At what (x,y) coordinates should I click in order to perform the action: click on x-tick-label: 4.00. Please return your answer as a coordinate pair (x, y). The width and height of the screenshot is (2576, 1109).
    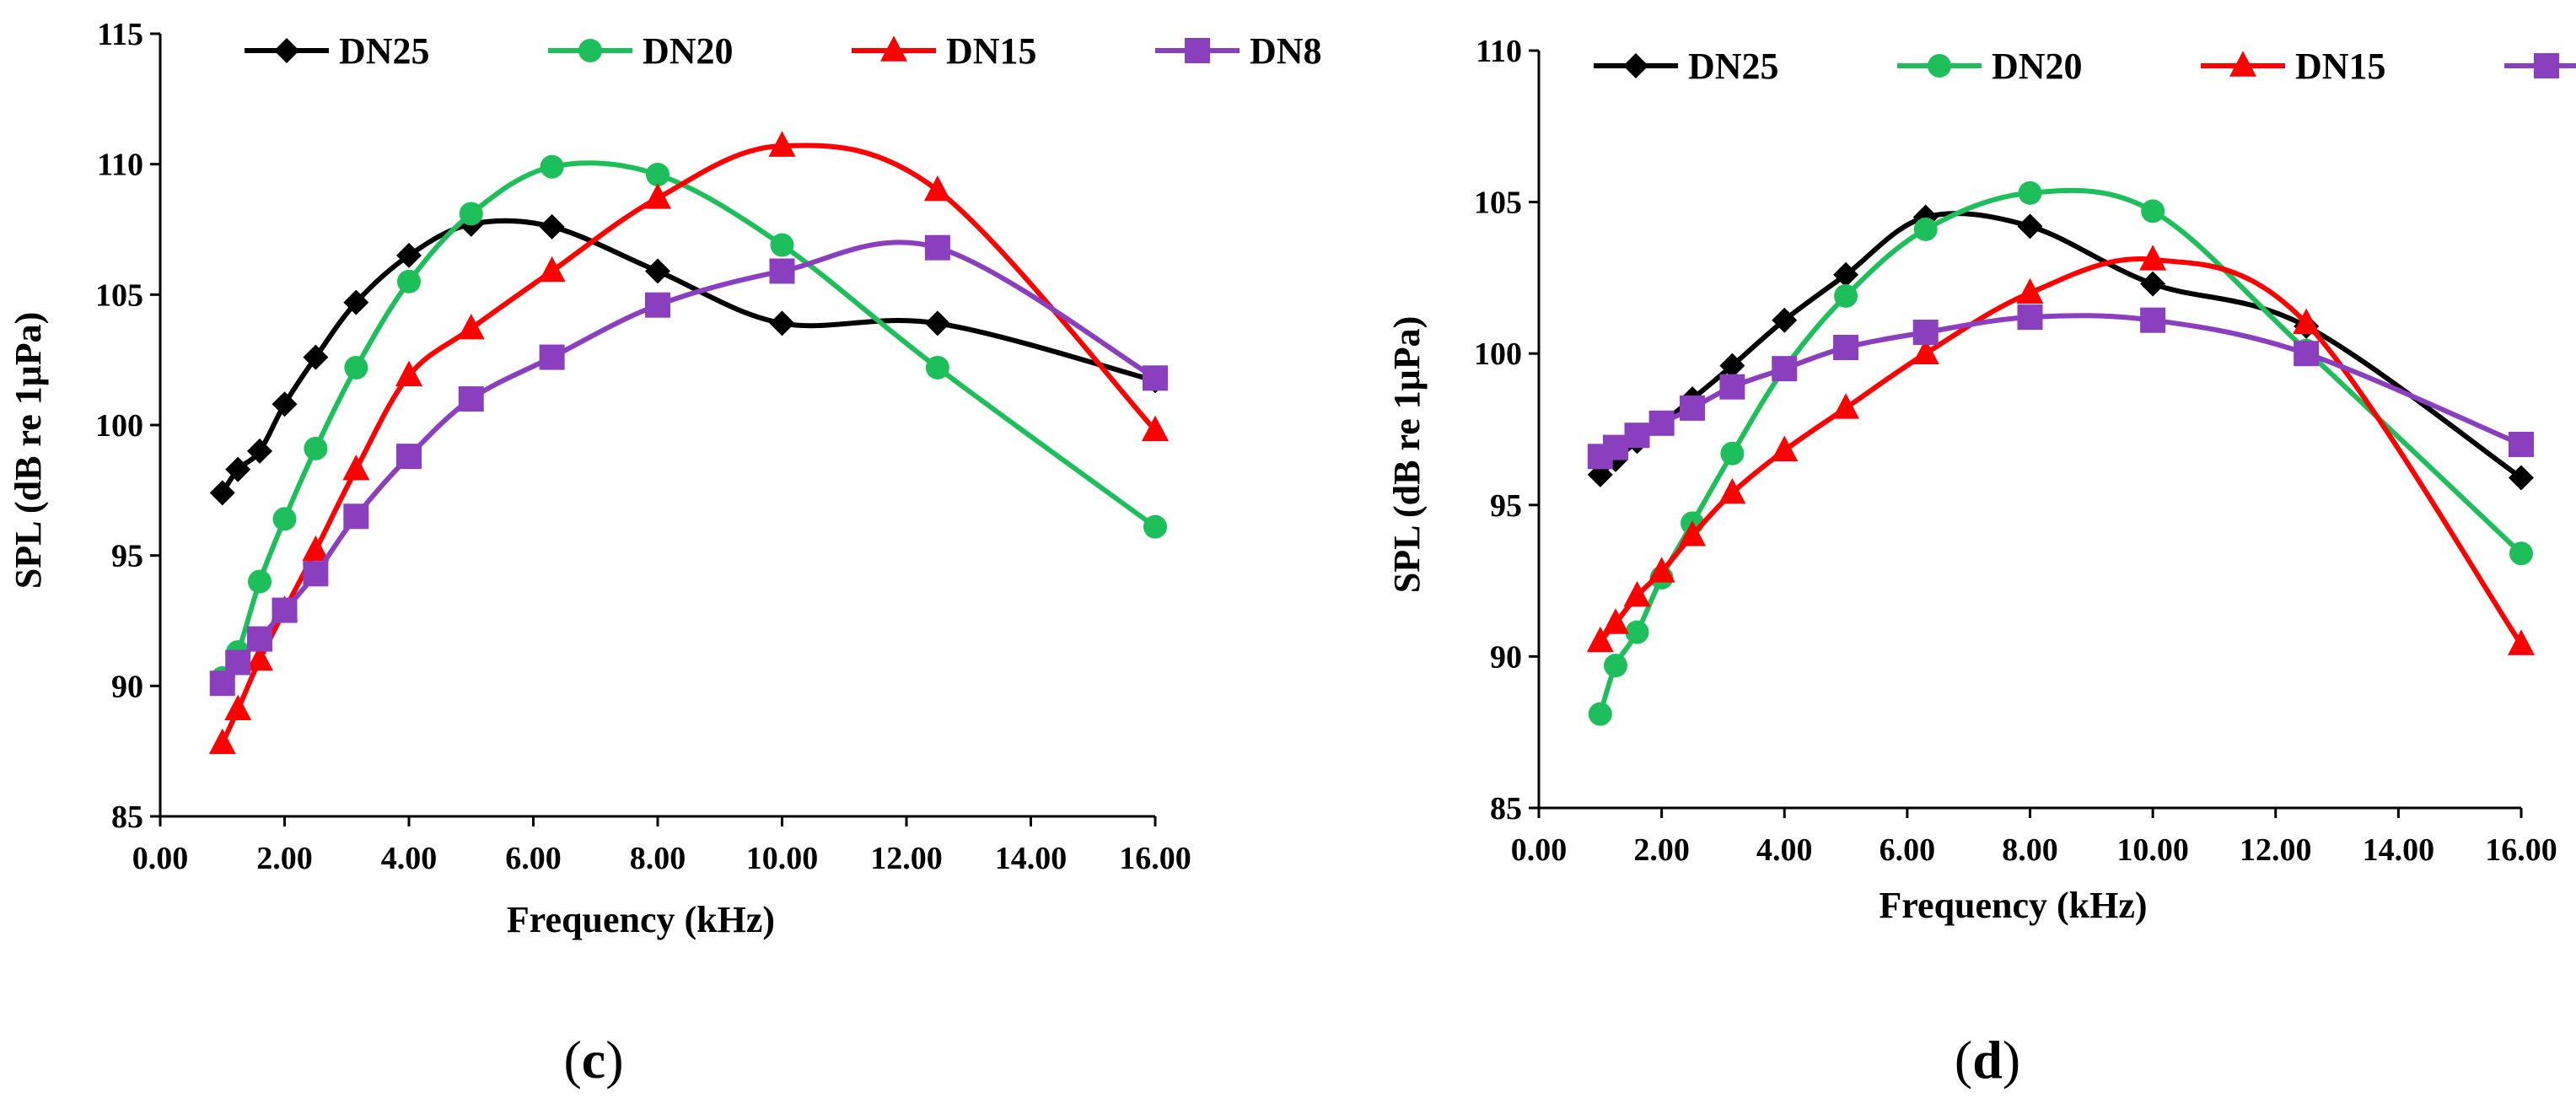
    Looking at the image, I should click on (1785, 850).